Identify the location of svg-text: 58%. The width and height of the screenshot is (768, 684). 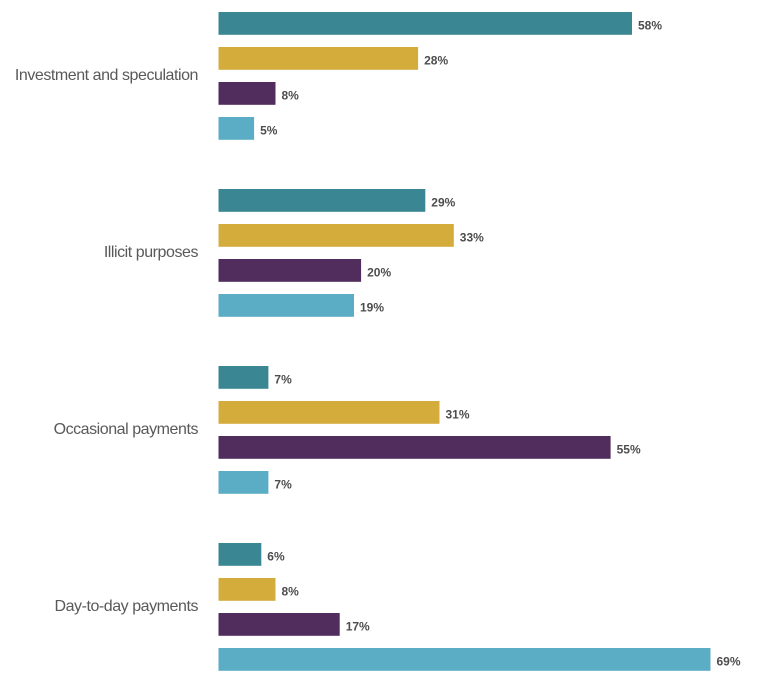
(650, 25).